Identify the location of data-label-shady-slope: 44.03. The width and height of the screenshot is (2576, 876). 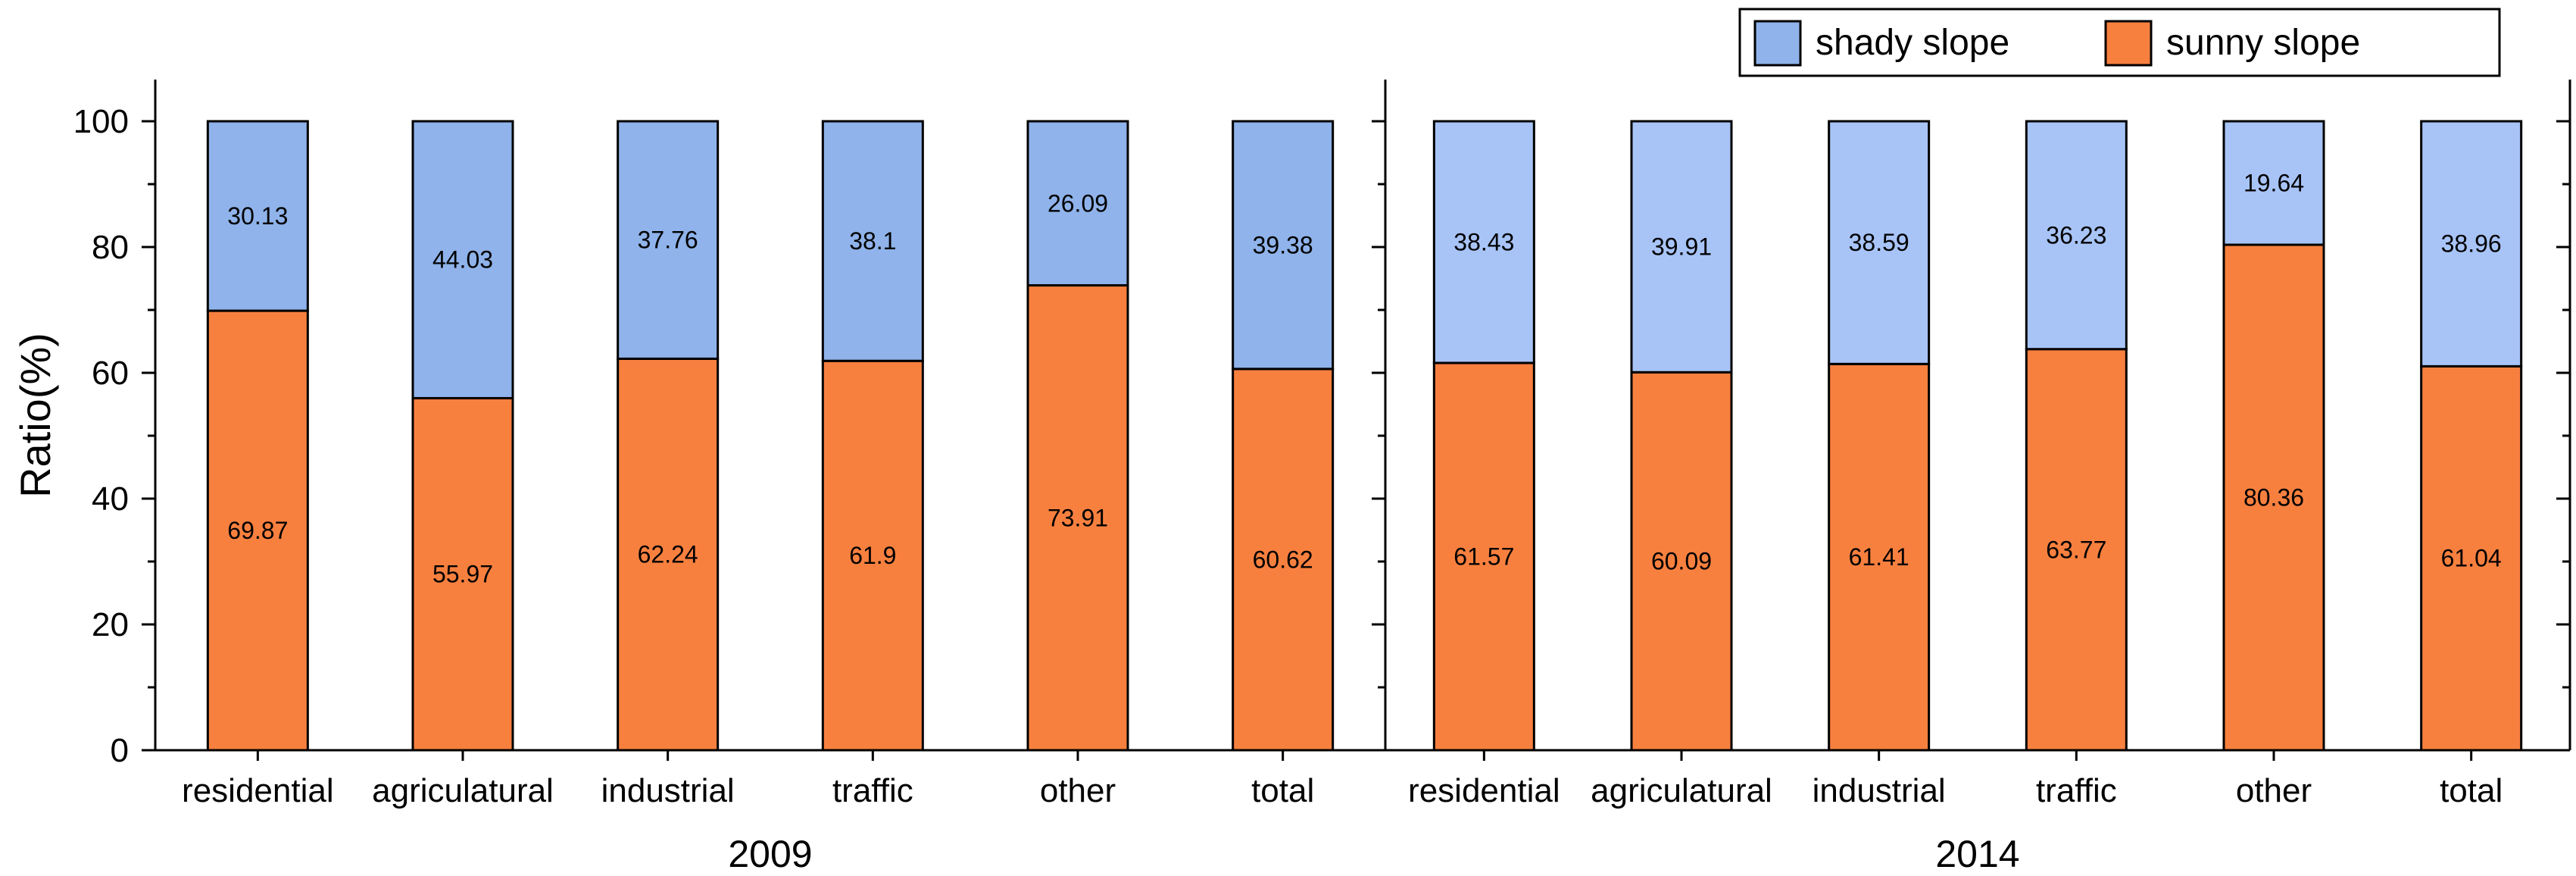
(462, 260).